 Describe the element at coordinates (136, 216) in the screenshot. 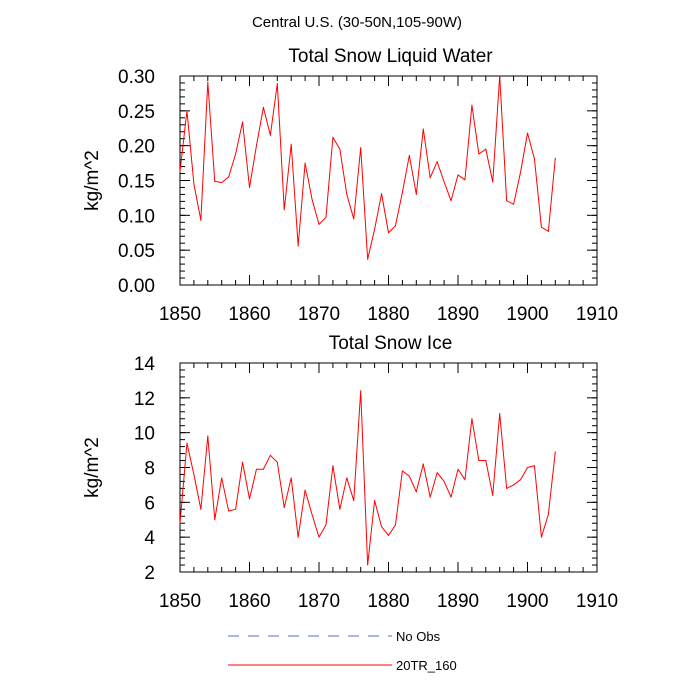

I see `y-tick-label: 0.10` at that location.